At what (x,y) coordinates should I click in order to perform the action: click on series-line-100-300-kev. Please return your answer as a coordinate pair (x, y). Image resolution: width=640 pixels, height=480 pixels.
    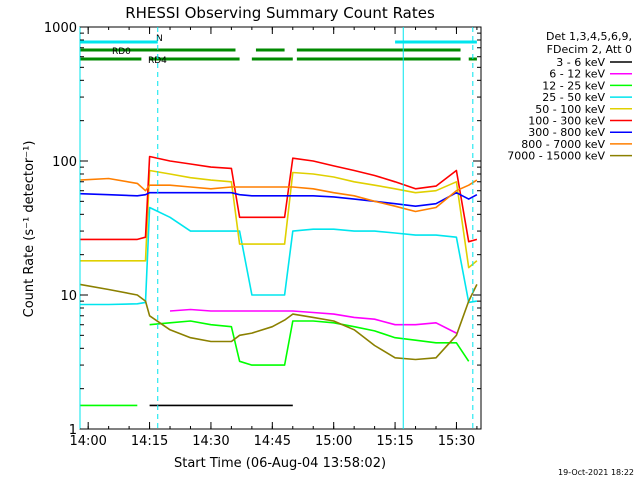
    Looking at the image, I should click on (279, 199).